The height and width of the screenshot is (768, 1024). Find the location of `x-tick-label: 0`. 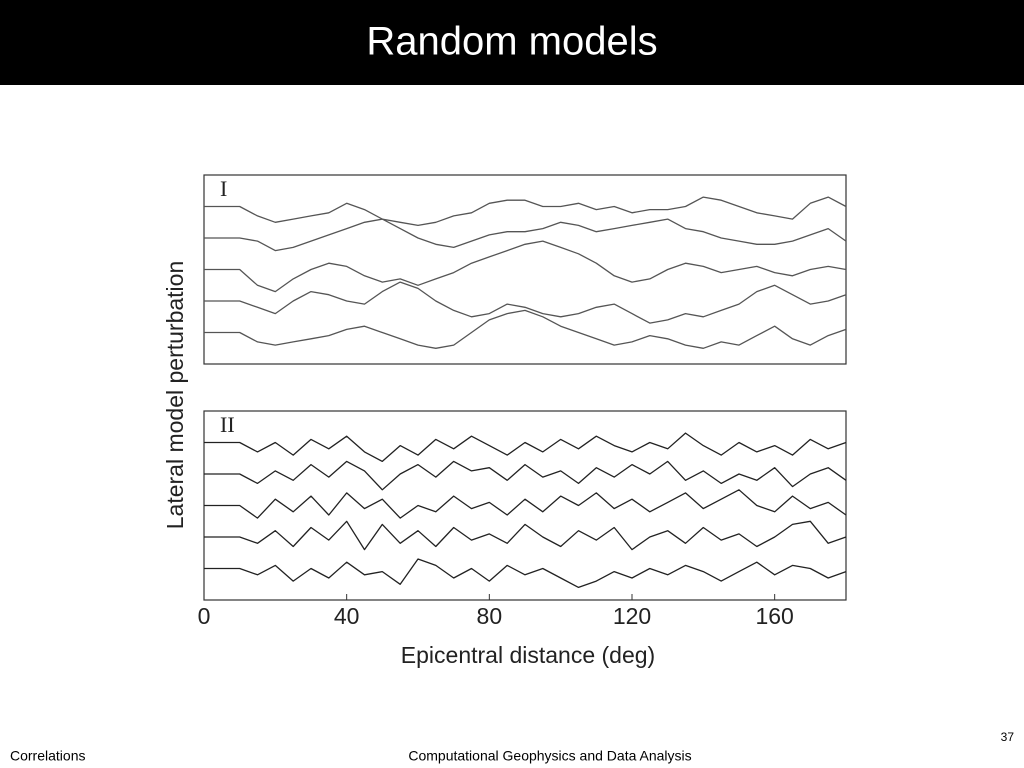

x-tick-label: 0 is located at coordinates (204, 616).